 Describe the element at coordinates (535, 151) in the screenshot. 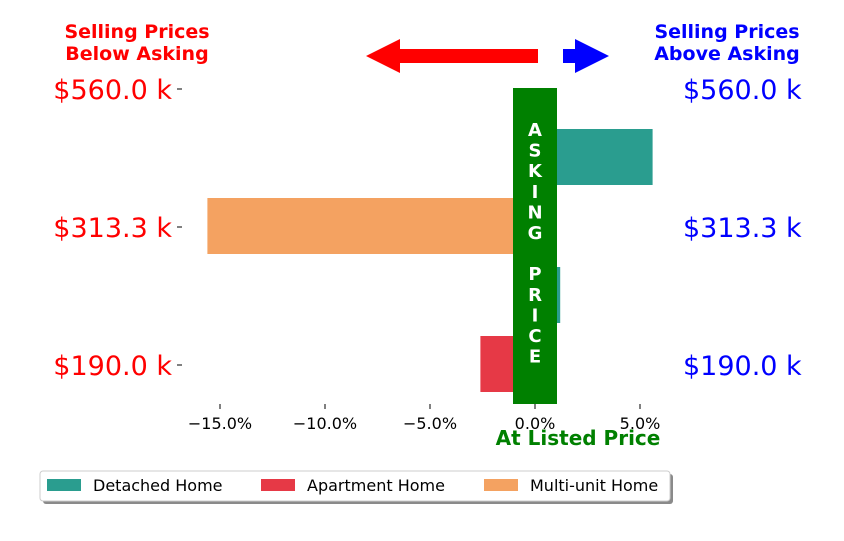

I see `asking-price-letter: S` at that location.